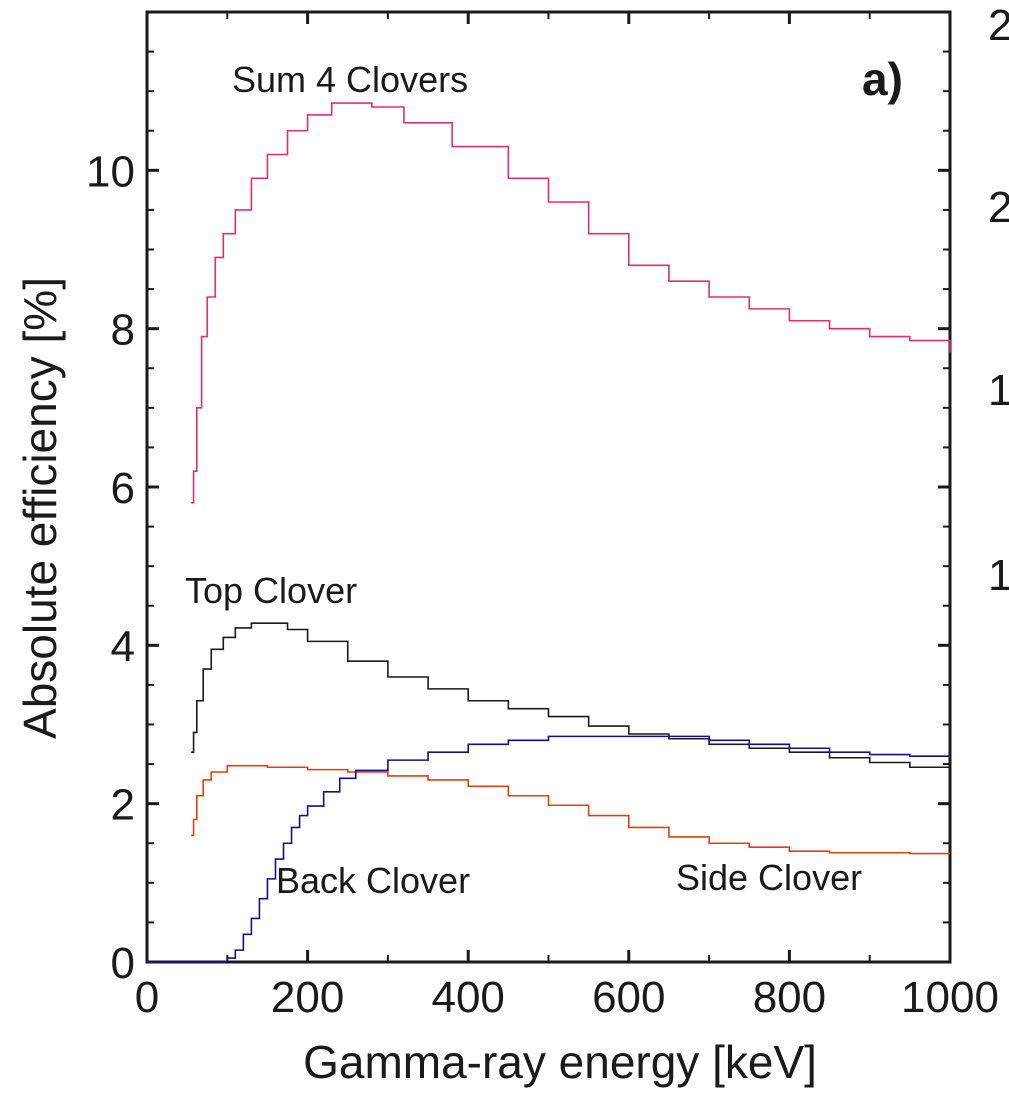  What do you see at coordinates (570, 809) in the screenshot?
I see `series-line-side-clover` at bounding box center [570, 809].